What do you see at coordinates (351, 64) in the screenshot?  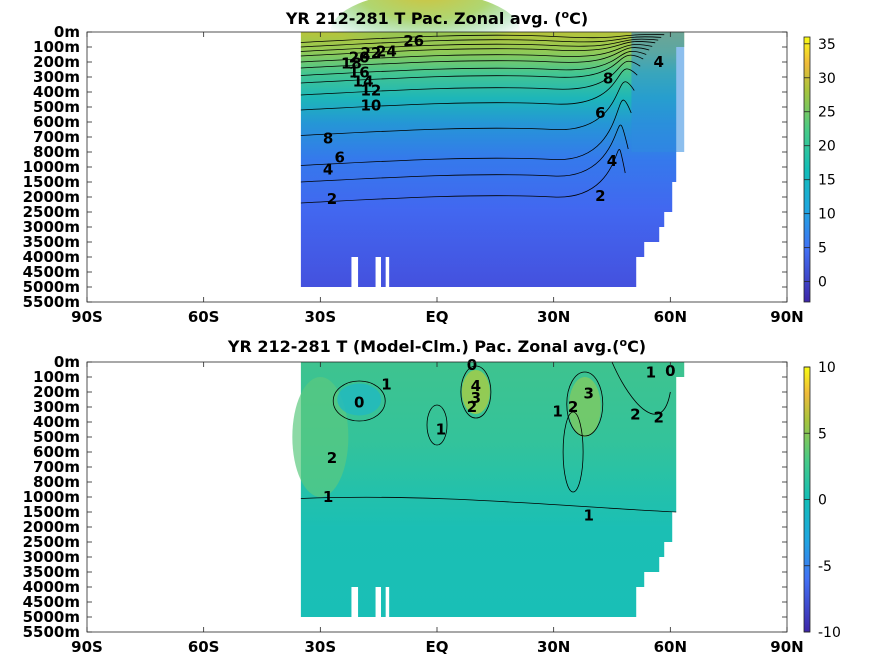 I see `contour-label: 18` at bounding box center [351, 64].